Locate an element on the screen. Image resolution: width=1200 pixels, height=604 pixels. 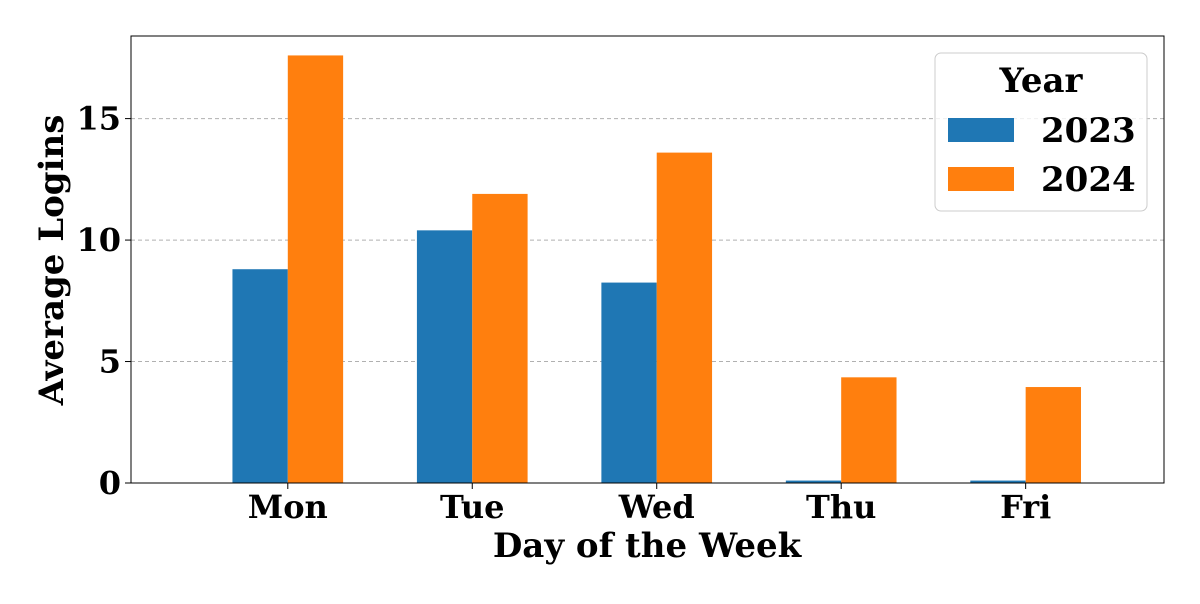
x-tick-label: Fri is located at coordinates (1025, 507).